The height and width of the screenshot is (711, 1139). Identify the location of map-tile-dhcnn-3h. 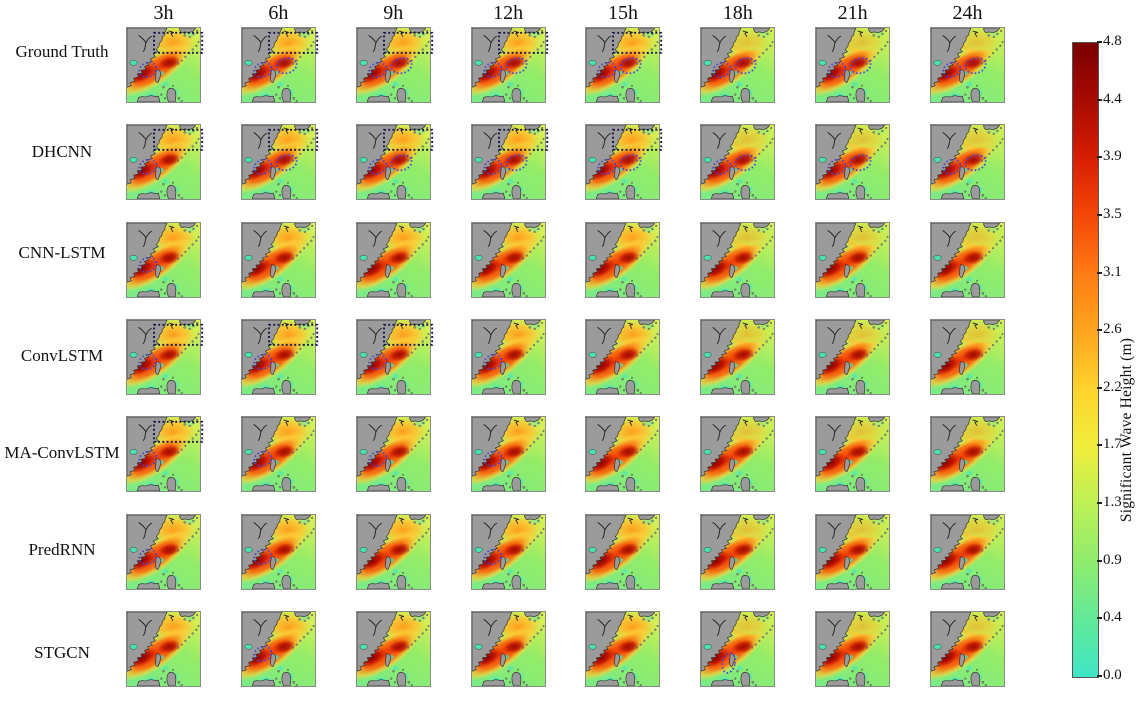
(165, 162).